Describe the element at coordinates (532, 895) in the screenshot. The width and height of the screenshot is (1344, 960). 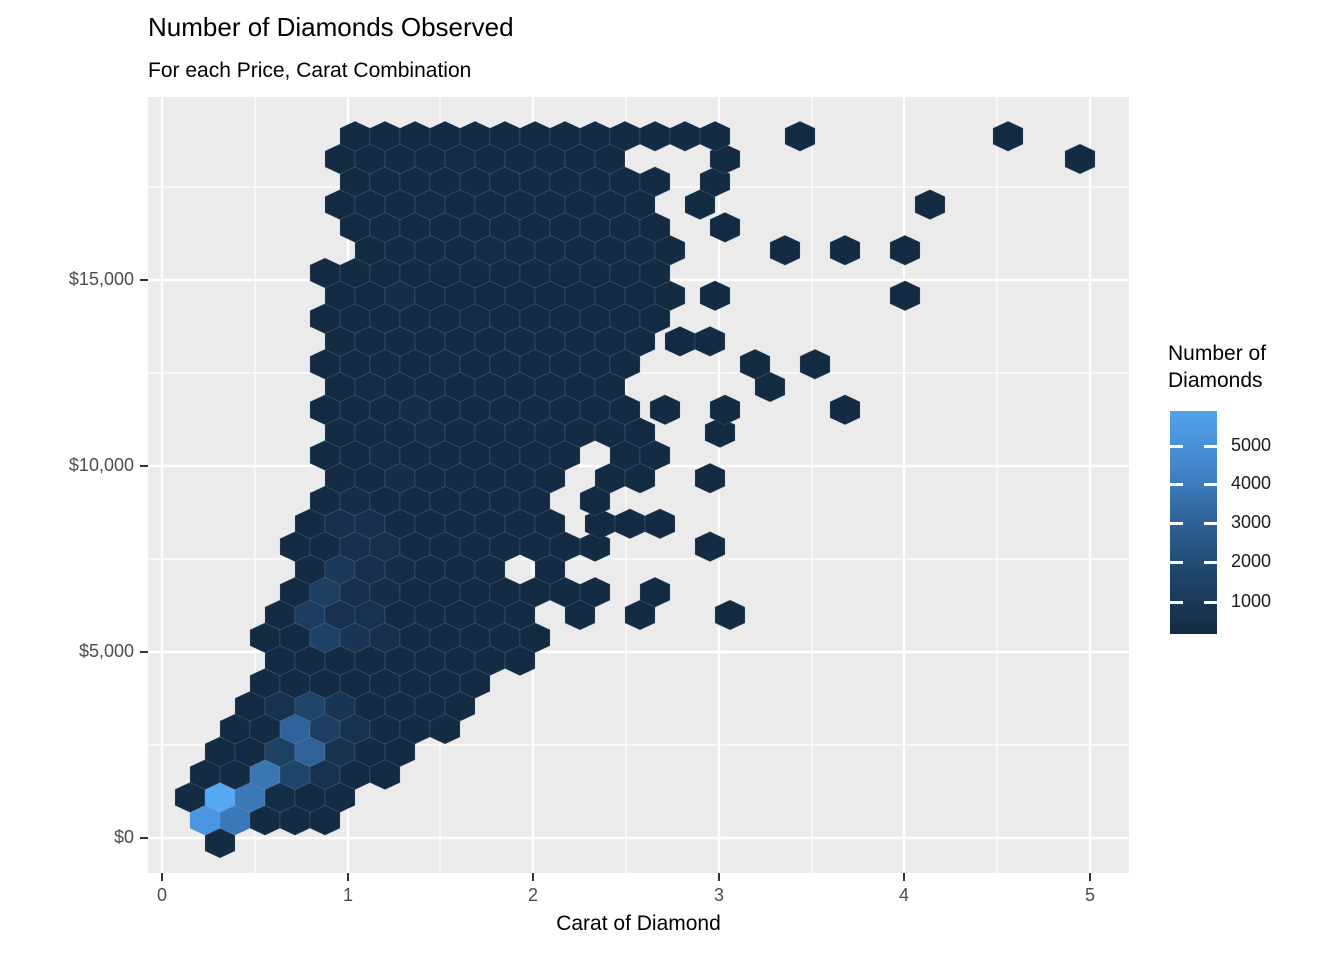
I see `x-axis-tick-label: 2` at that location.